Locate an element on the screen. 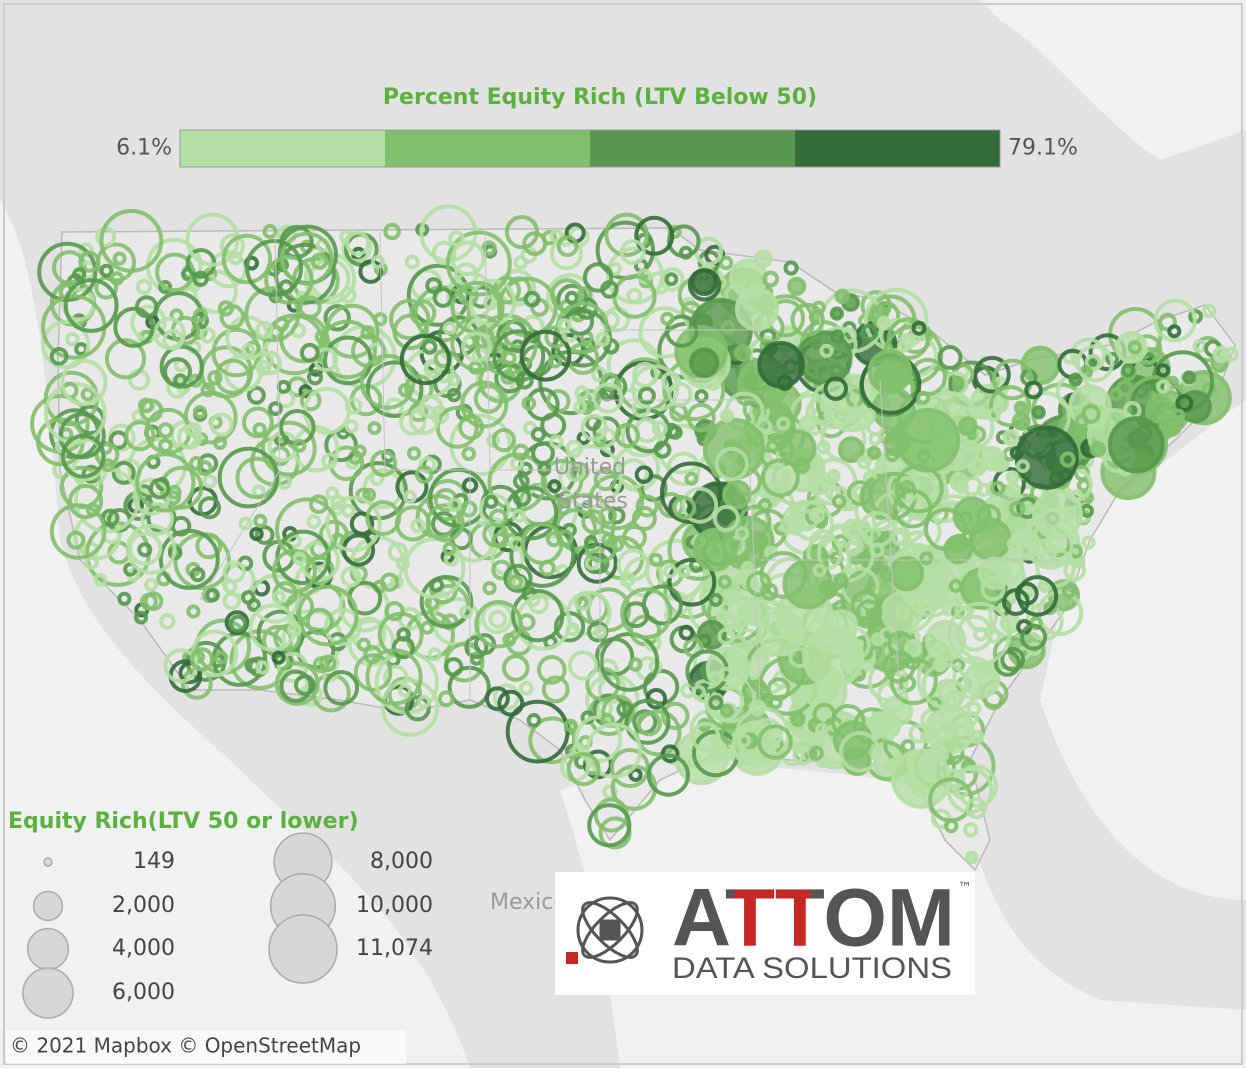 This screenshot has height=1068, width=1246. color-legend-min: 6.1% is located at coordinates (144, 148).